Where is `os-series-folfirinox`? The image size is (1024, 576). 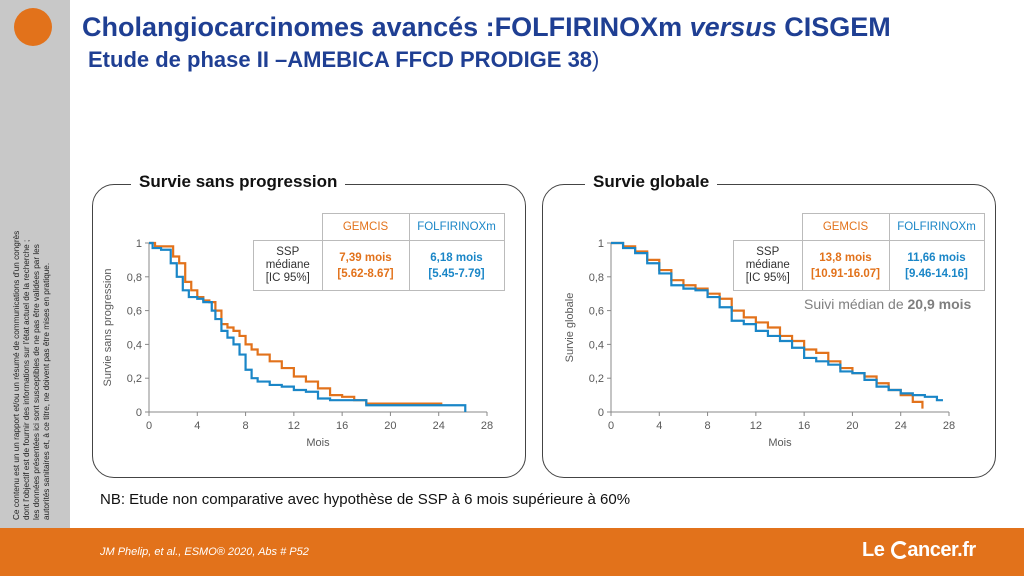 os-series-folfirinox is located at coordinates (777, 321).